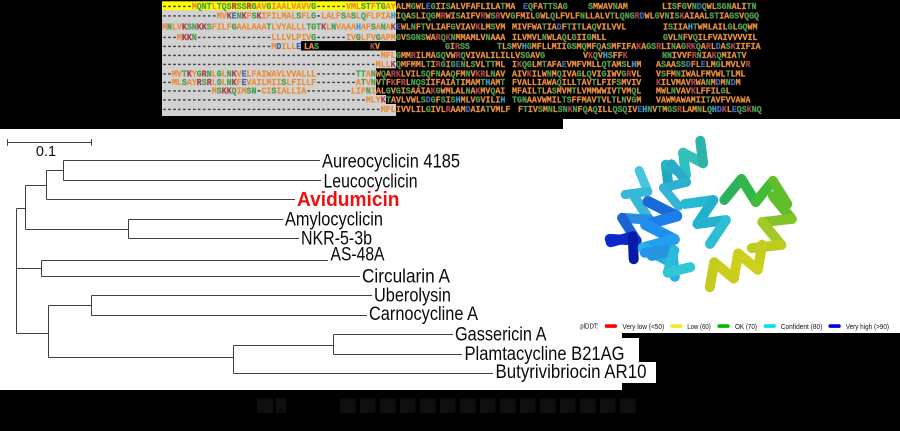  Describe the element at coordinates (643, 326) in the screenshot. I see `svg-text: Very low (<50)` at that location.